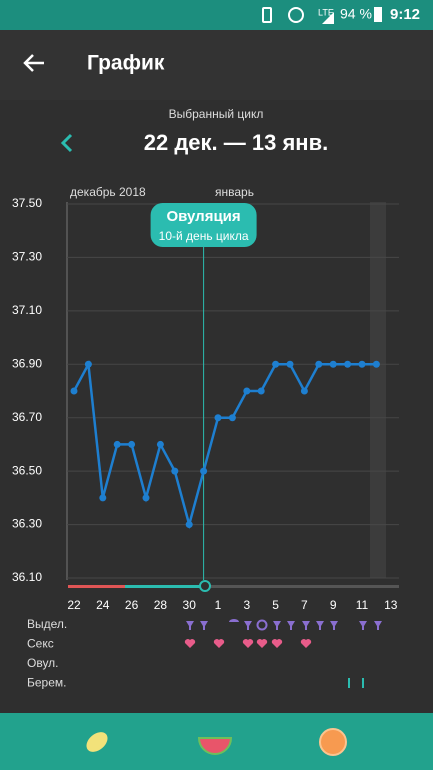  Describe the element at coordinates (108, 192) in the screenshot. I see `month-label: декабрь 2018` at that location.